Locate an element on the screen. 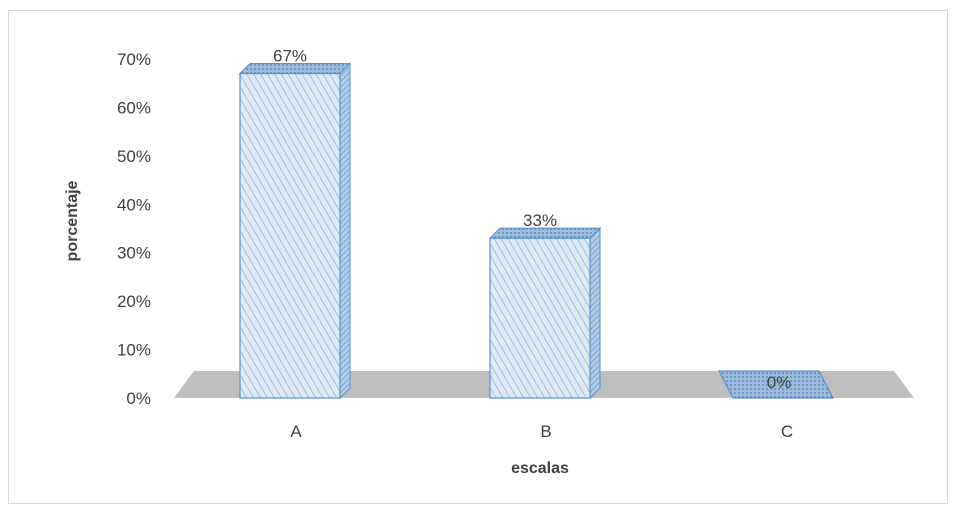 This screenshot has height=511, width=956. bar-c is located at coordinates (776, 384).